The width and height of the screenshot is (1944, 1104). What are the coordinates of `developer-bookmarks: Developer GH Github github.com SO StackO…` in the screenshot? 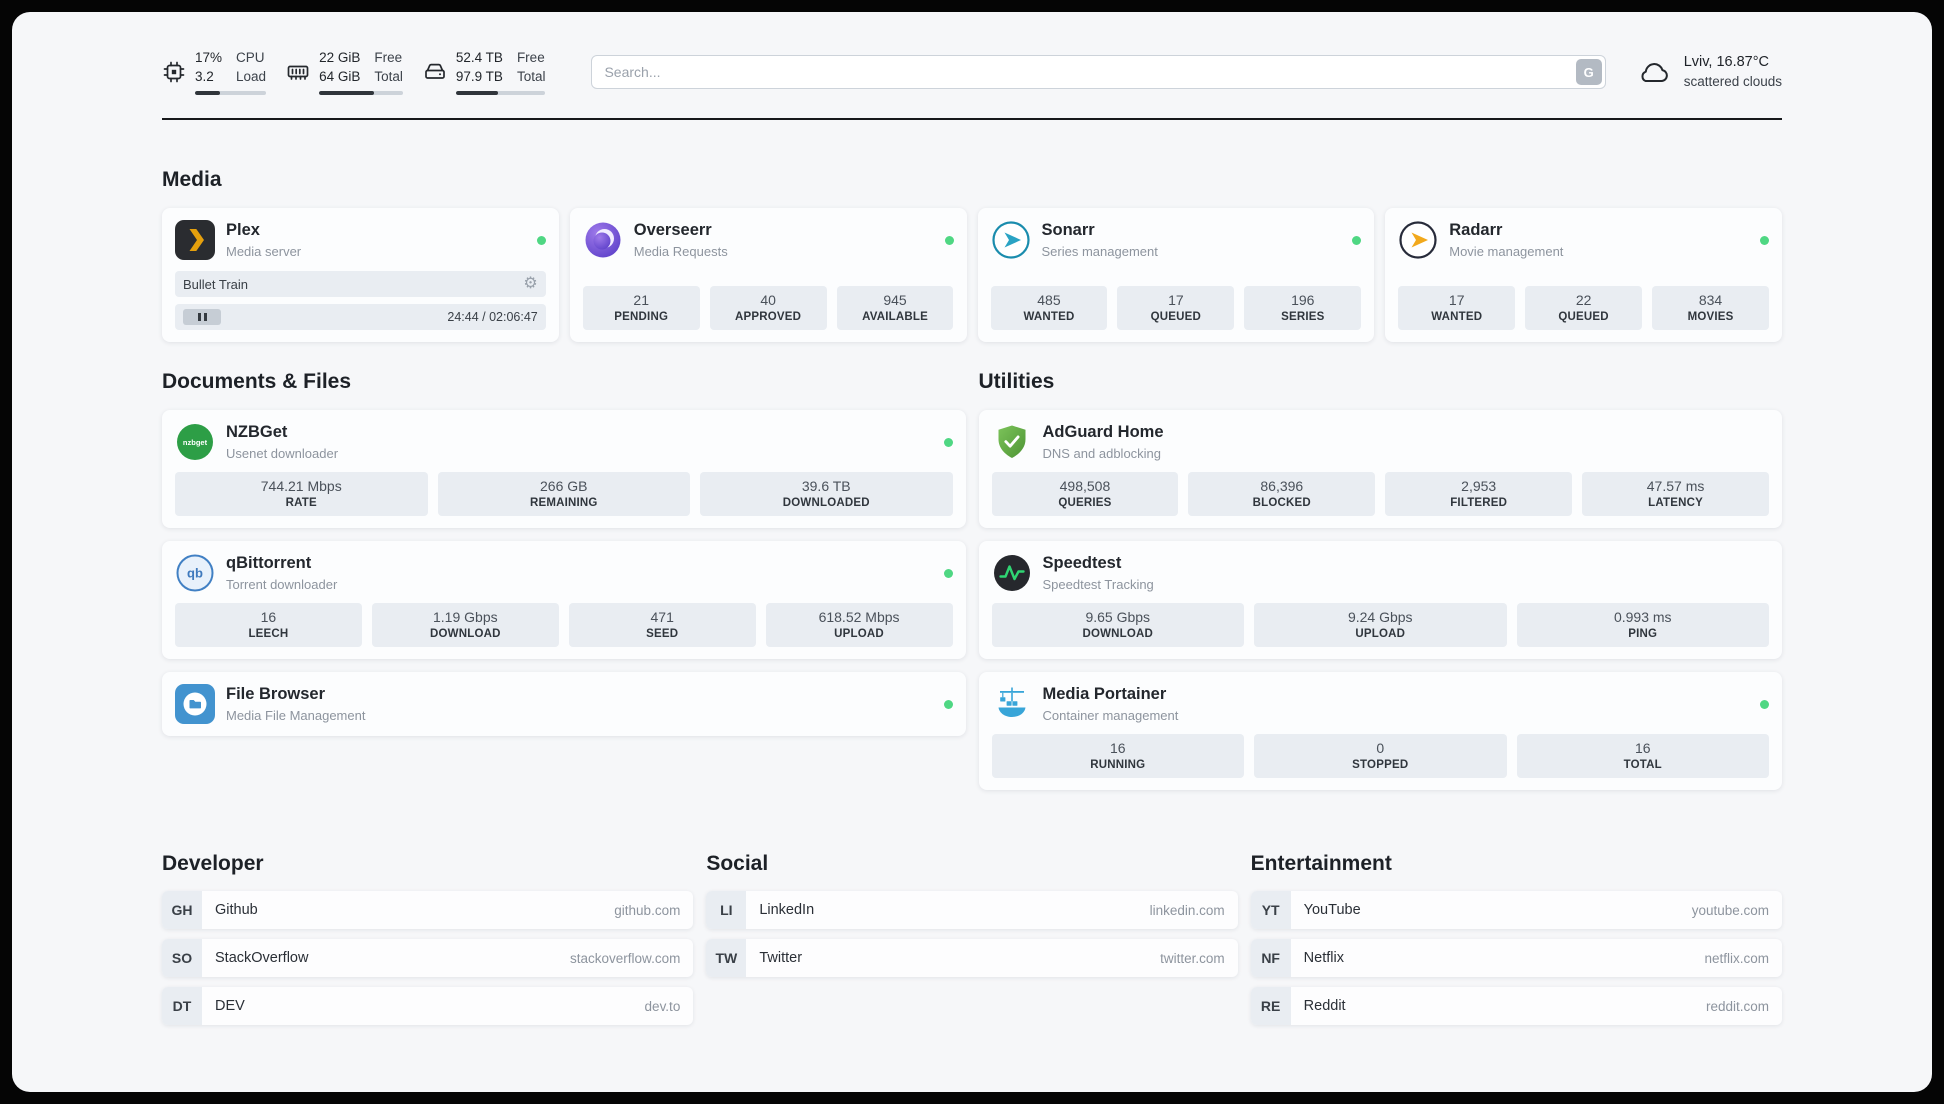 It's located at (428, 938).